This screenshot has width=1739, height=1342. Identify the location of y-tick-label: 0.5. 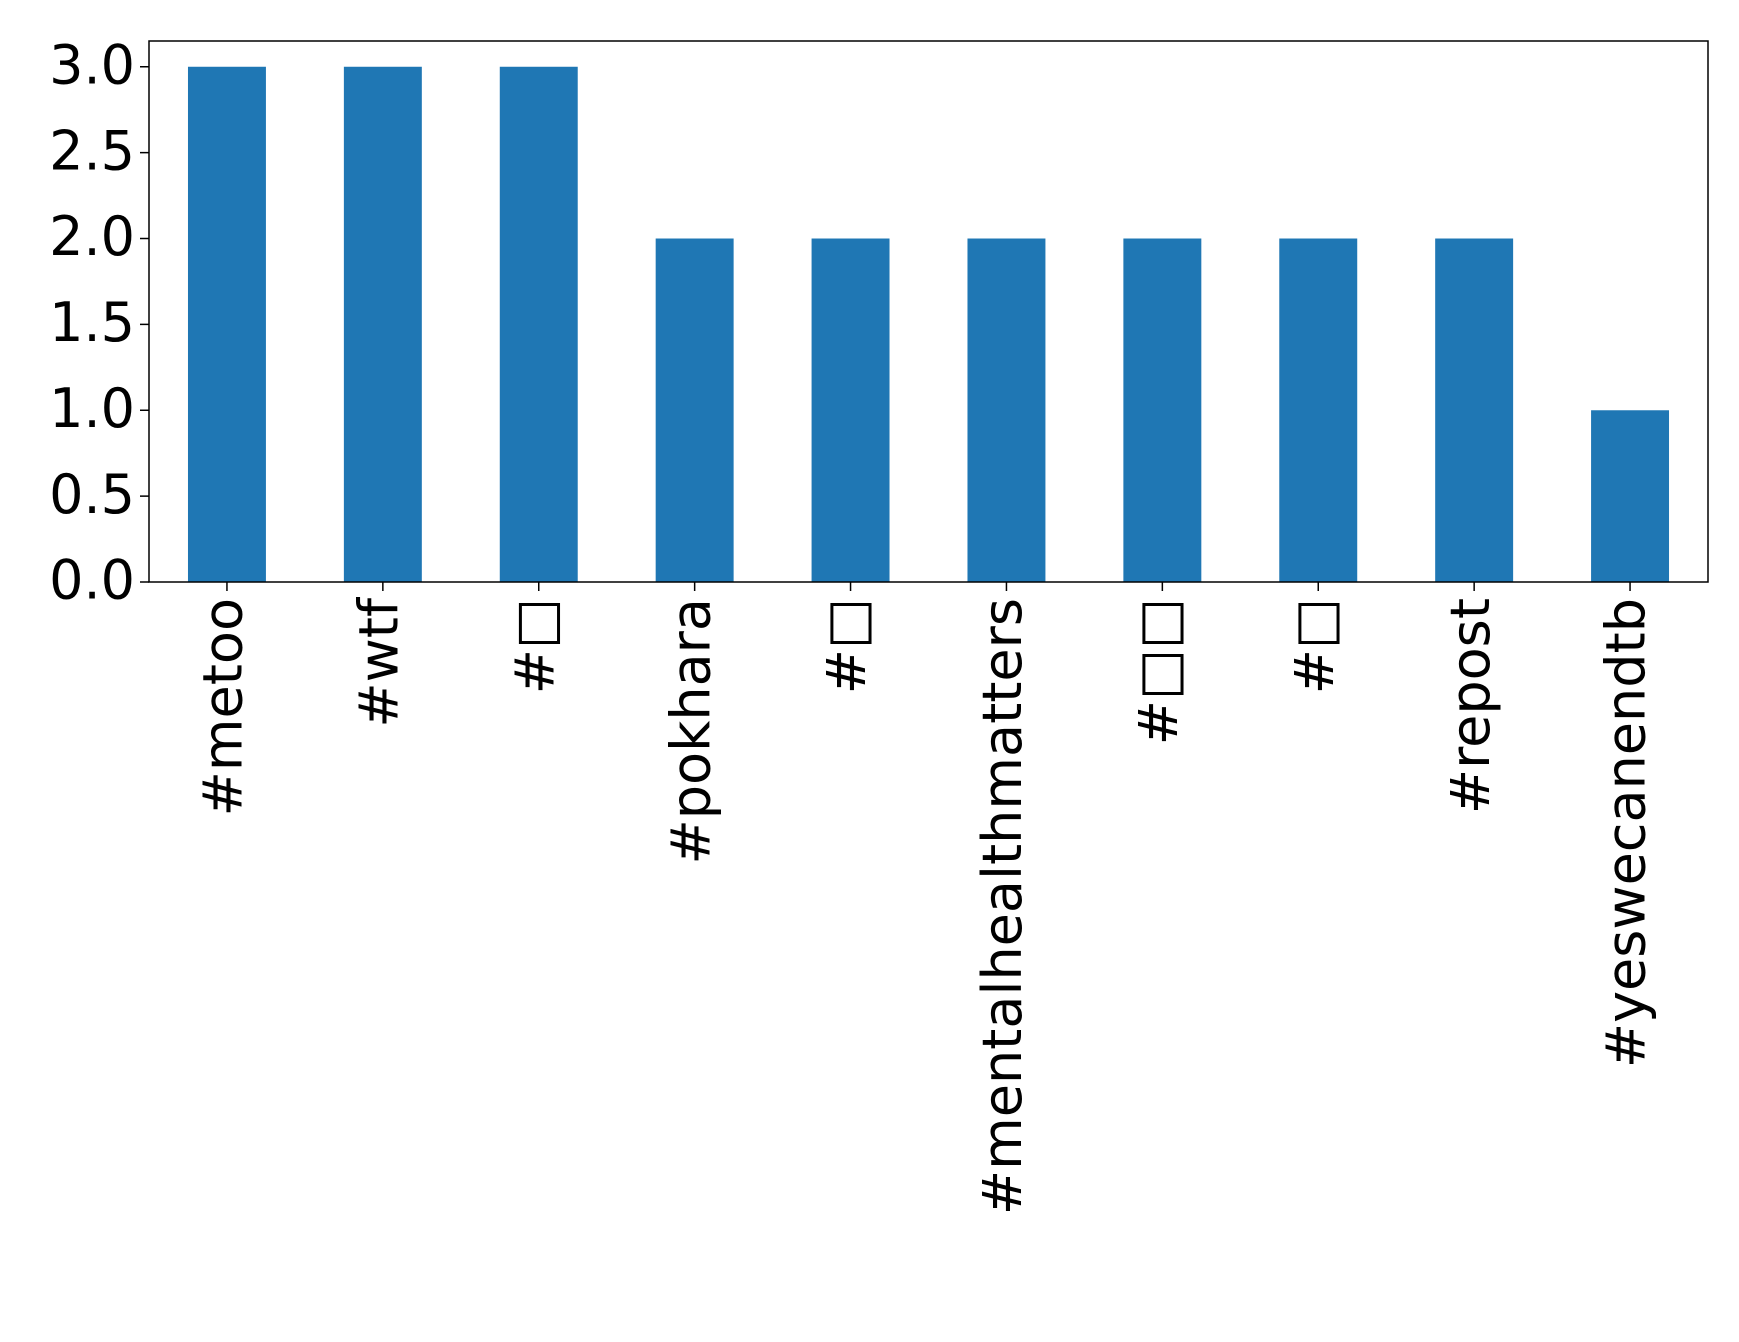
(92, 494).